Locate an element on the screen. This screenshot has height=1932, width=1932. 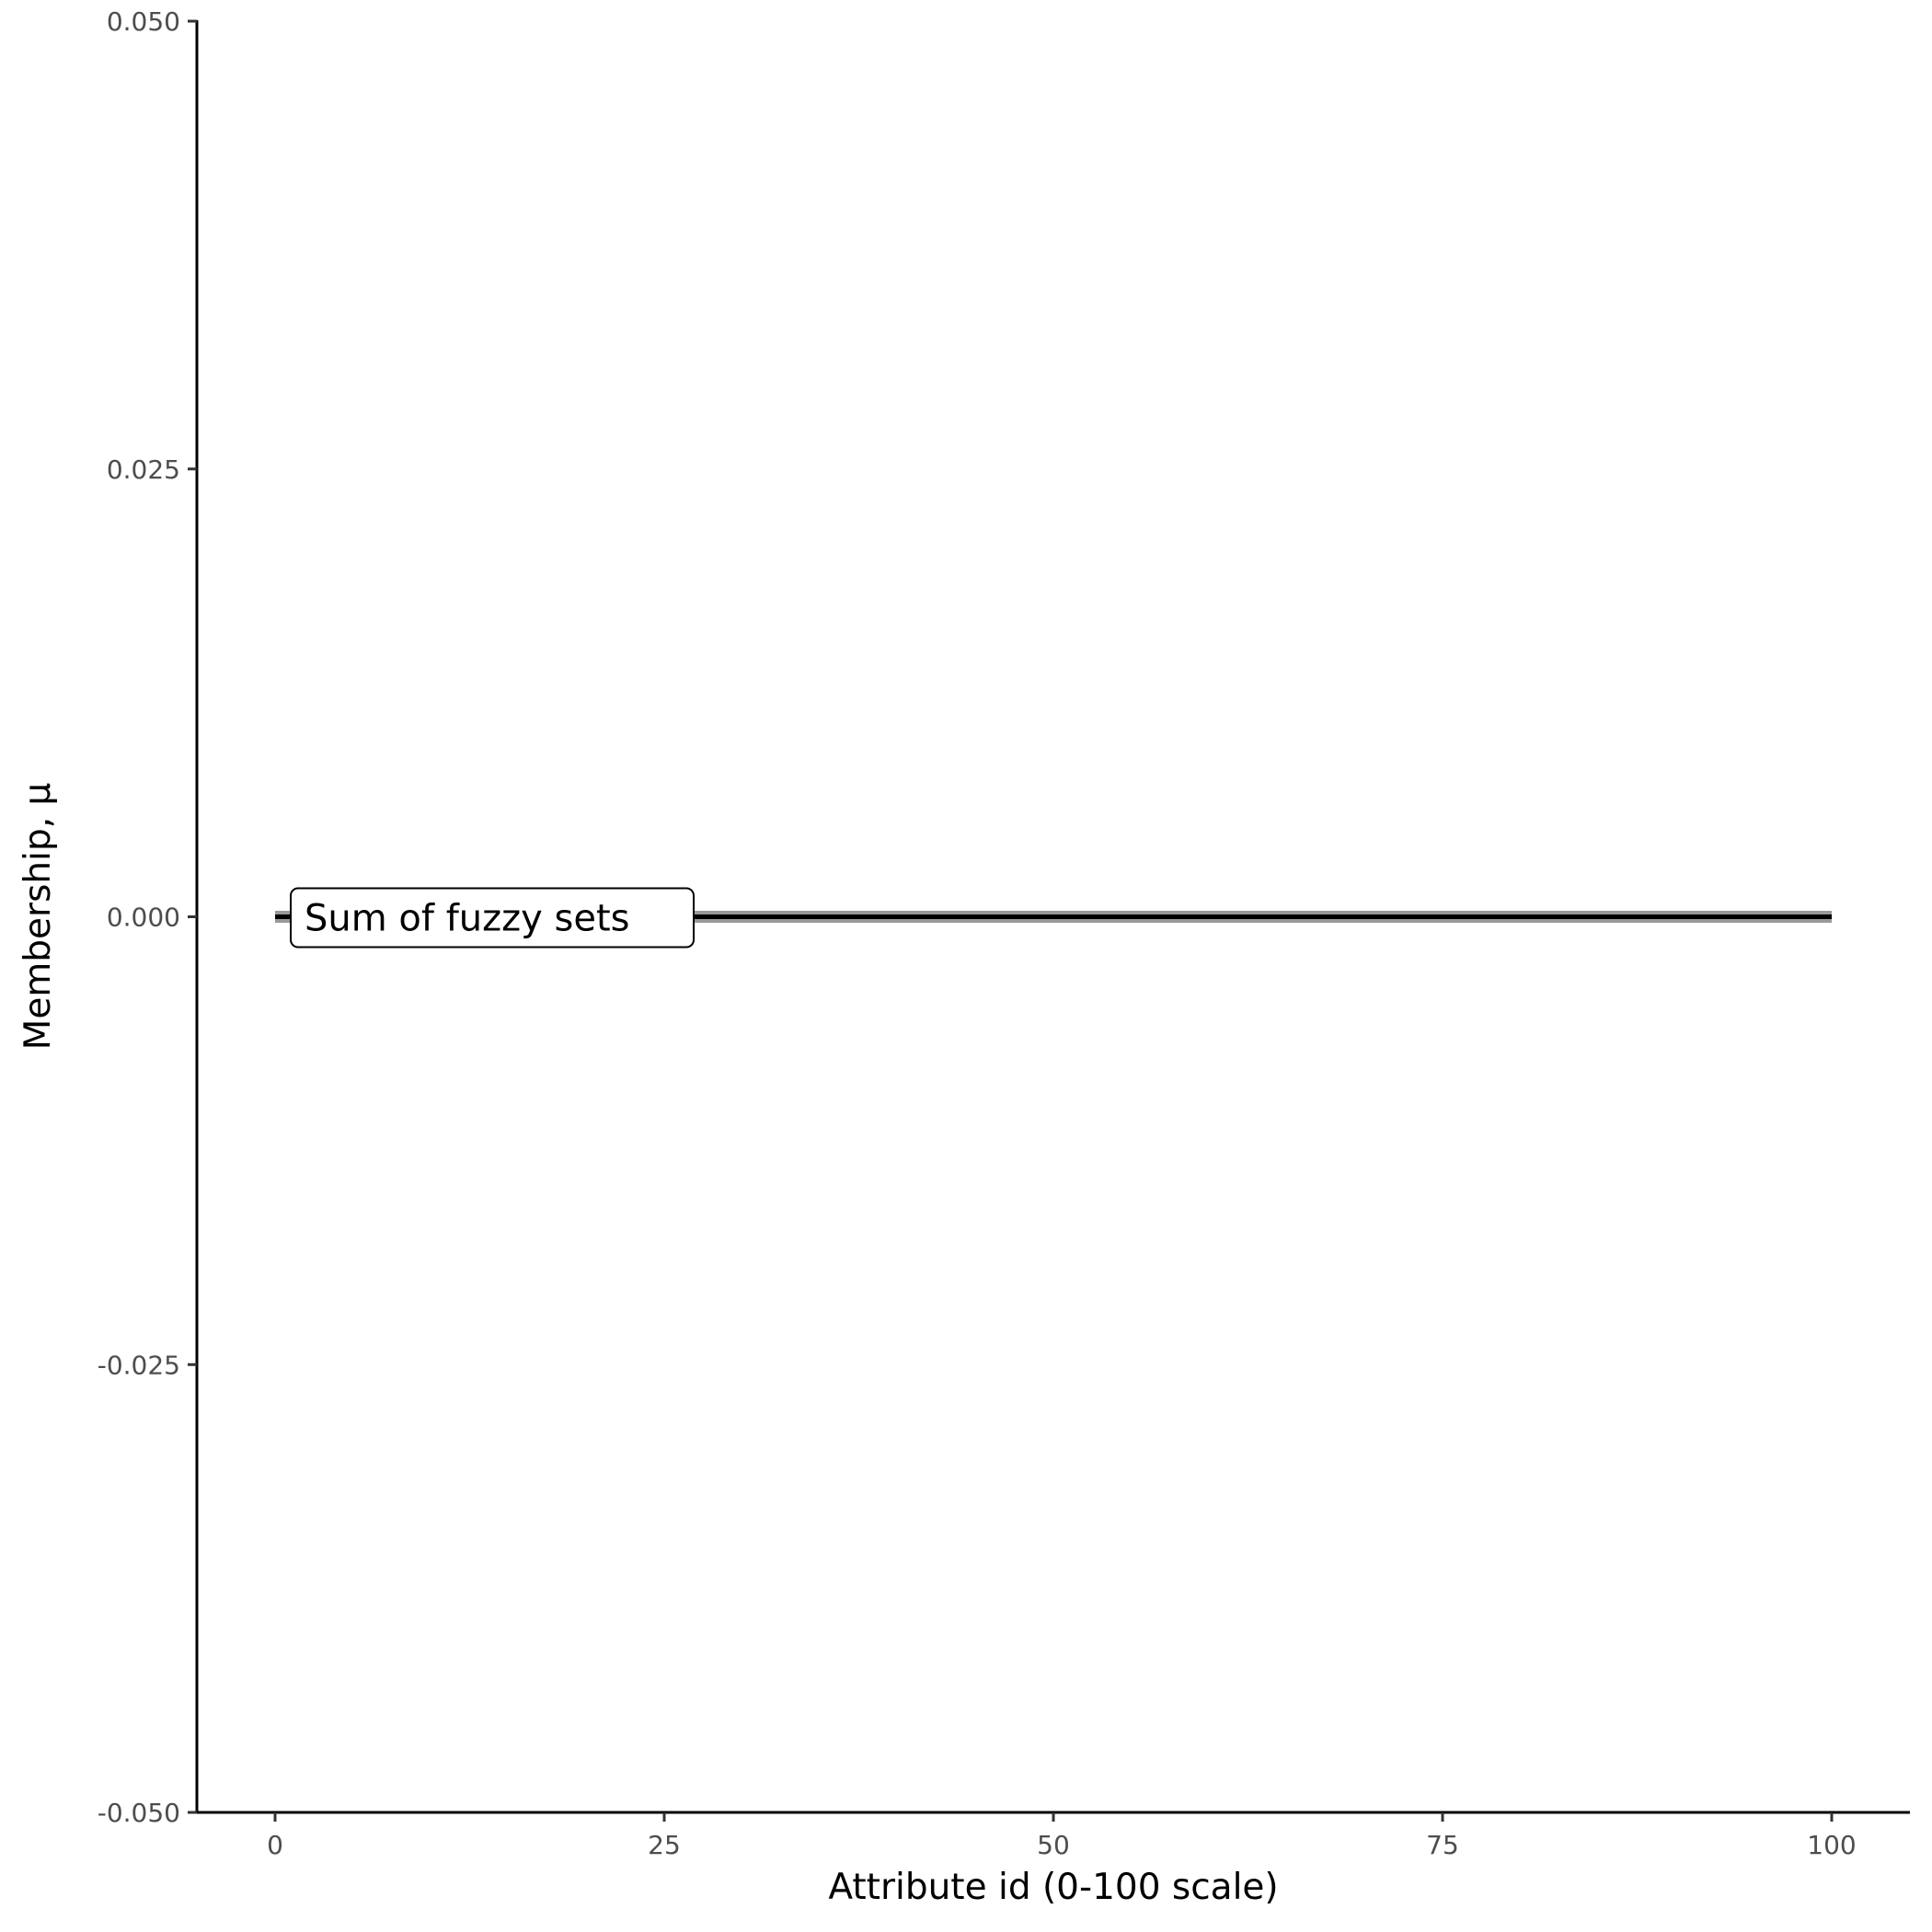
y-ticks: -0.050 -0.025 0.000 0.025 0.050 is located at coordinates (147, 917).